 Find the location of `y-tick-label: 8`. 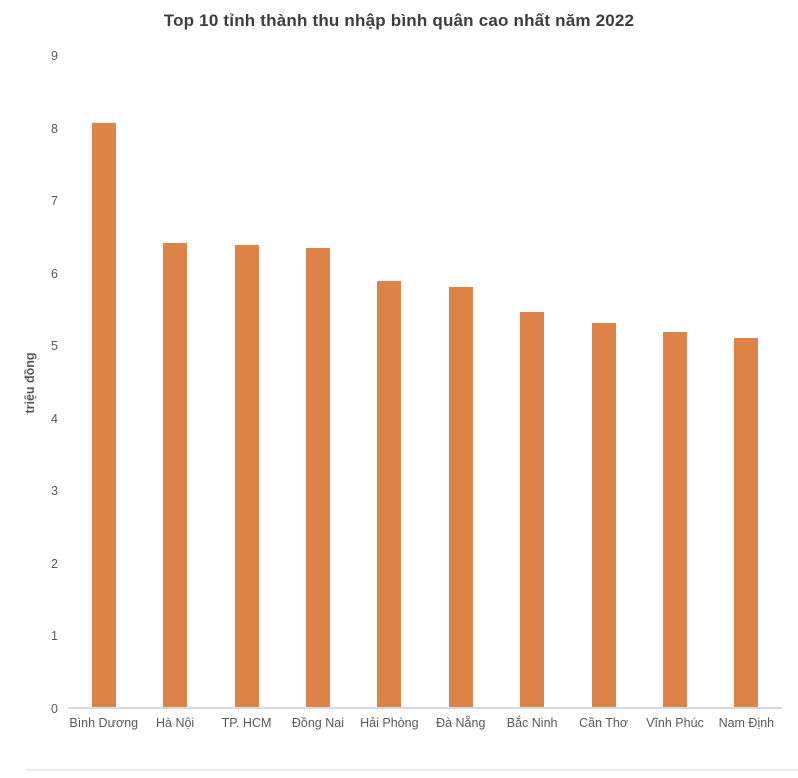

y-tick-label: 8 is located at coordinates (54, 128).